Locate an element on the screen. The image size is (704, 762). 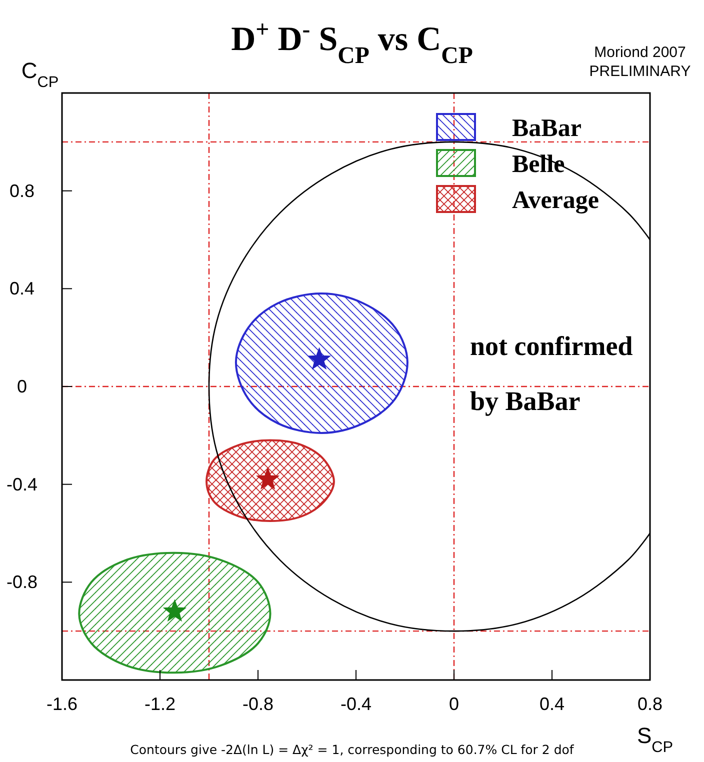
annotation: not confirmed by BaBar is located at coordinates (551, 373).